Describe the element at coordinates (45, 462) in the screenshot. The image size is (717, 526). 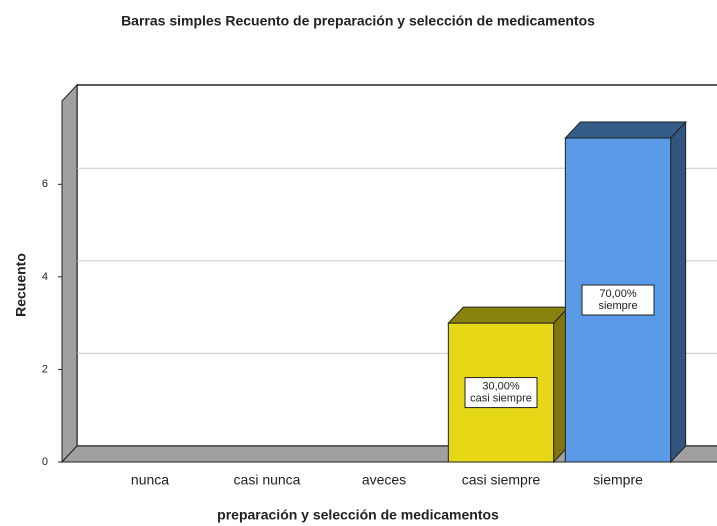
I see `y-tick-label: 0` at that location.